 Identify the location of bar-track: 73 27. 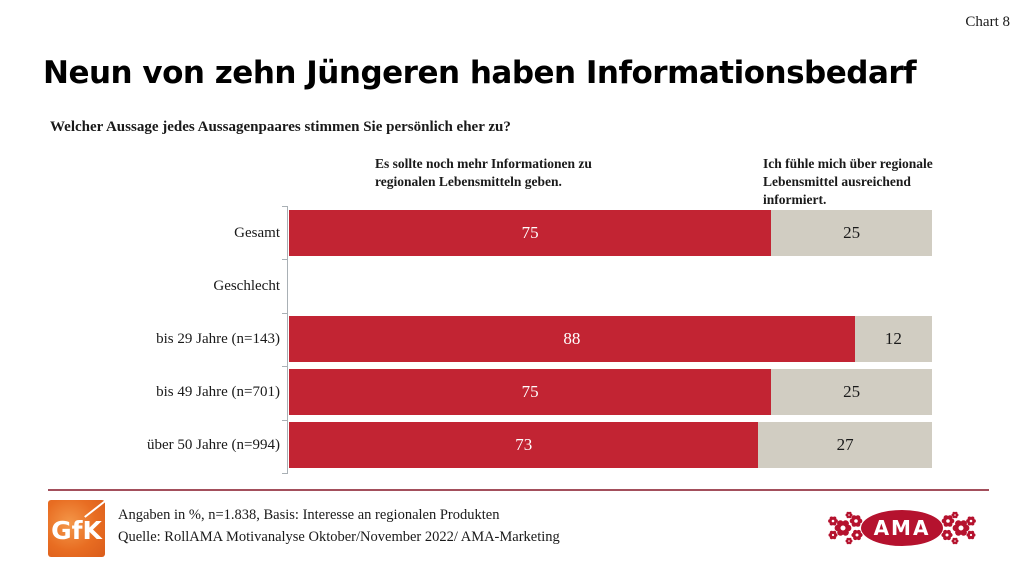
(610, 445).